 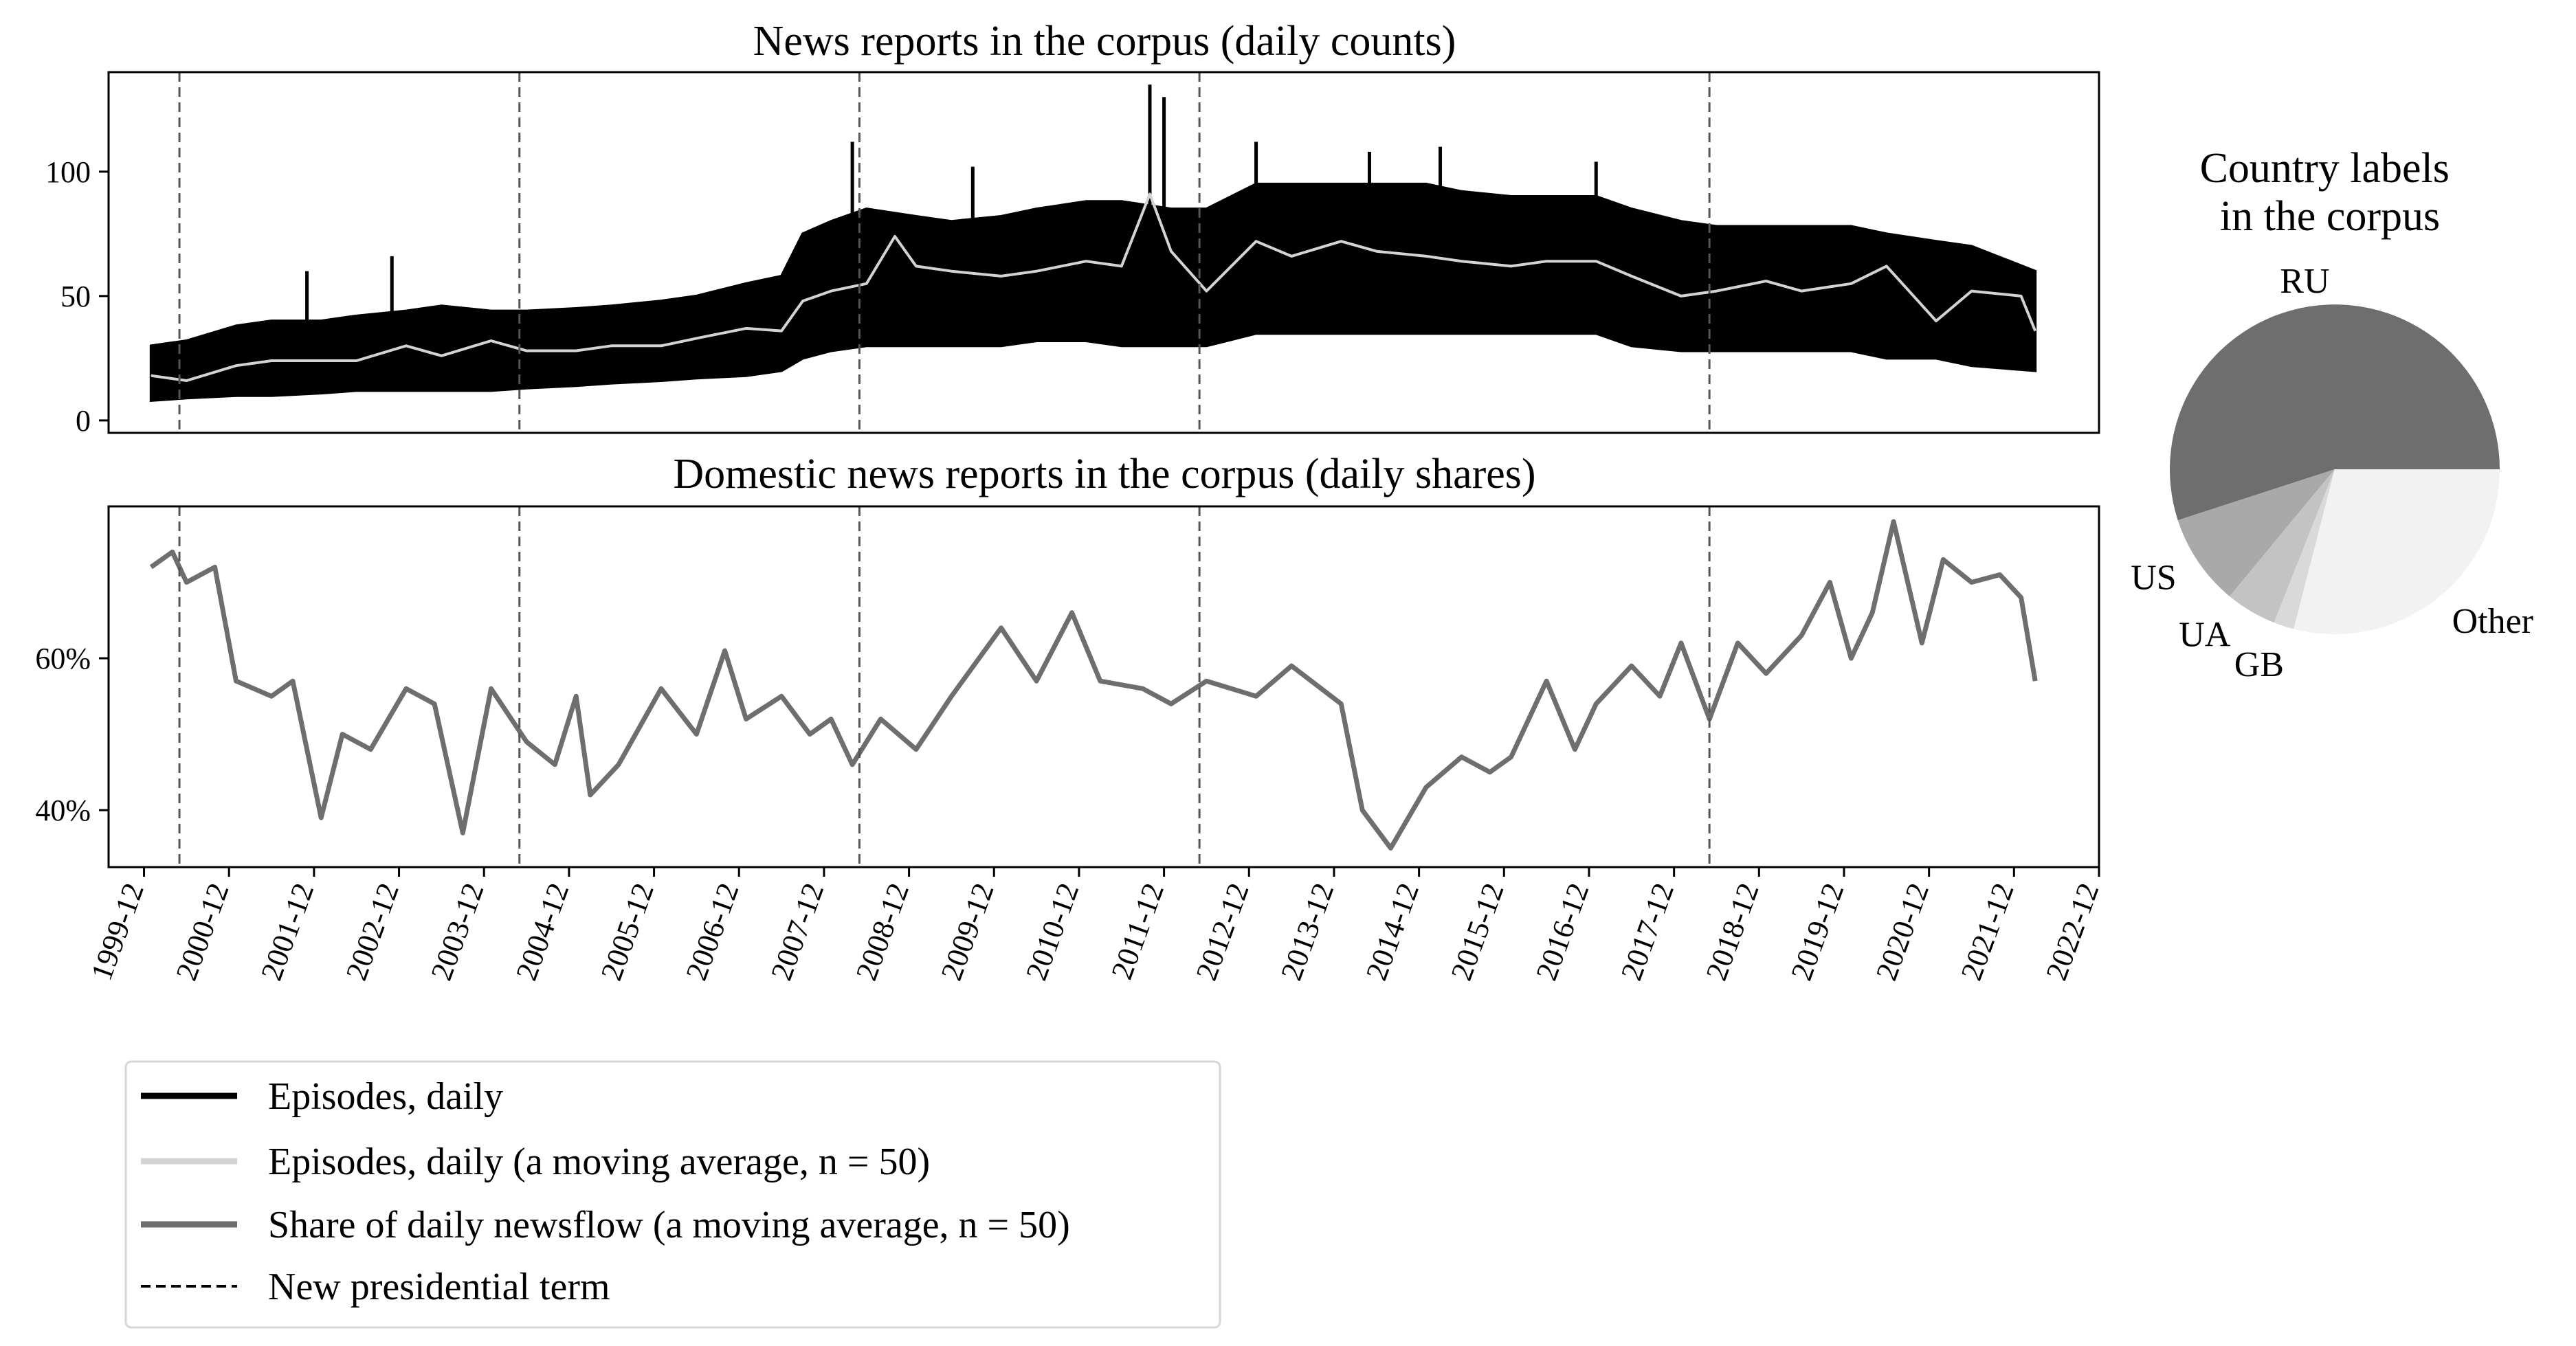 I want to click on bottom-y-tick-label: 40%, so click(x=63, y=810).